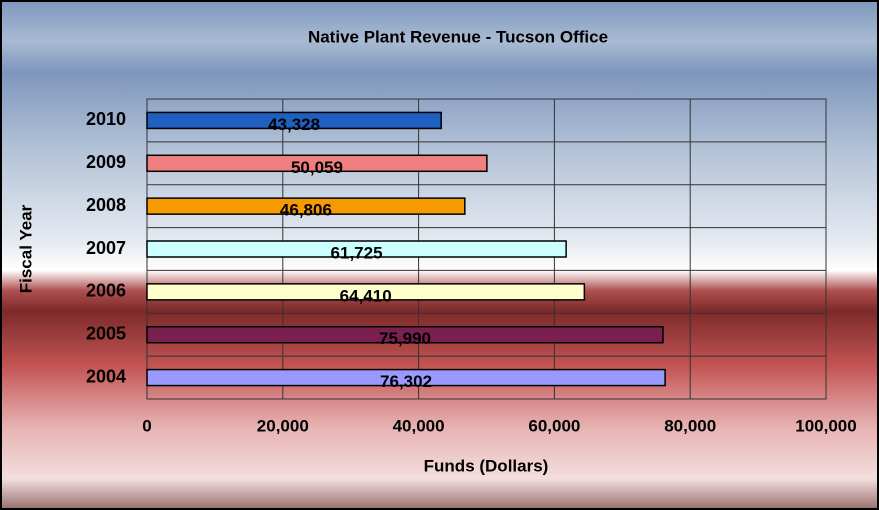 The width and height of the screenshot is (879, 510). What do you see at coordinates (106, 333) in the screenshot?
I see `y-tick-label: 2005` at bounding box center [106, 333].